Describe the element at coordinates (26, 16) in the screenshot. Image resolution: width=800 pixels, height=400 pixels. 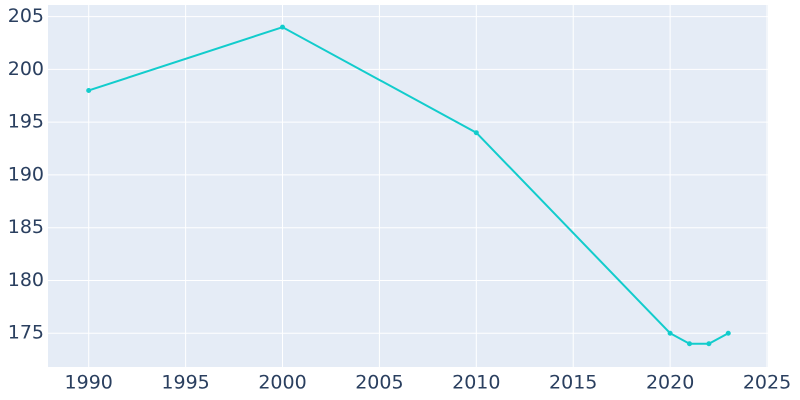
I see `y-tick-label: 205` at that location.